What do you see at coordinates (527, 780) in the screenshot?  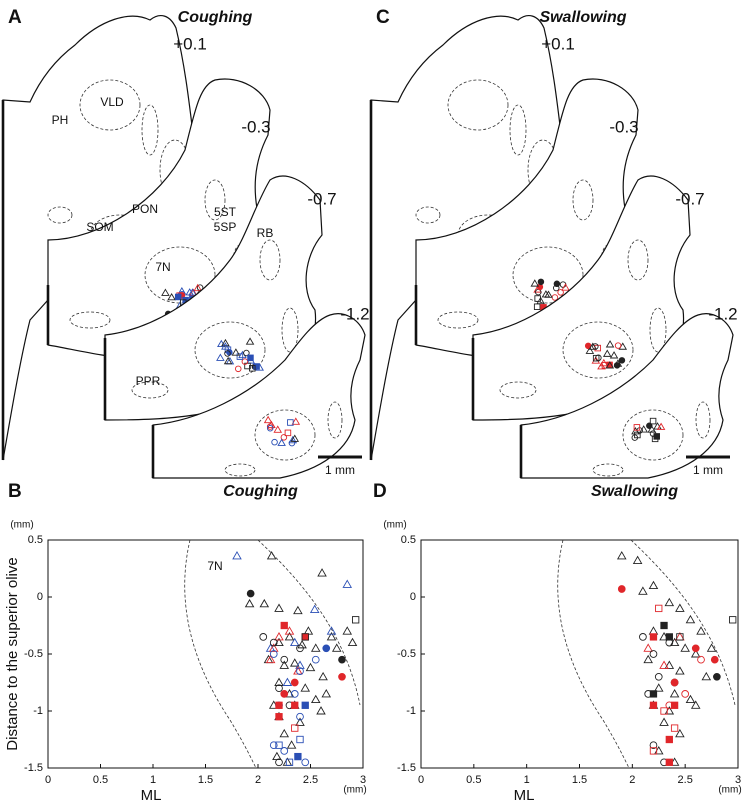 I see `x-tick-label: 1` at bounding box center [527, 780].